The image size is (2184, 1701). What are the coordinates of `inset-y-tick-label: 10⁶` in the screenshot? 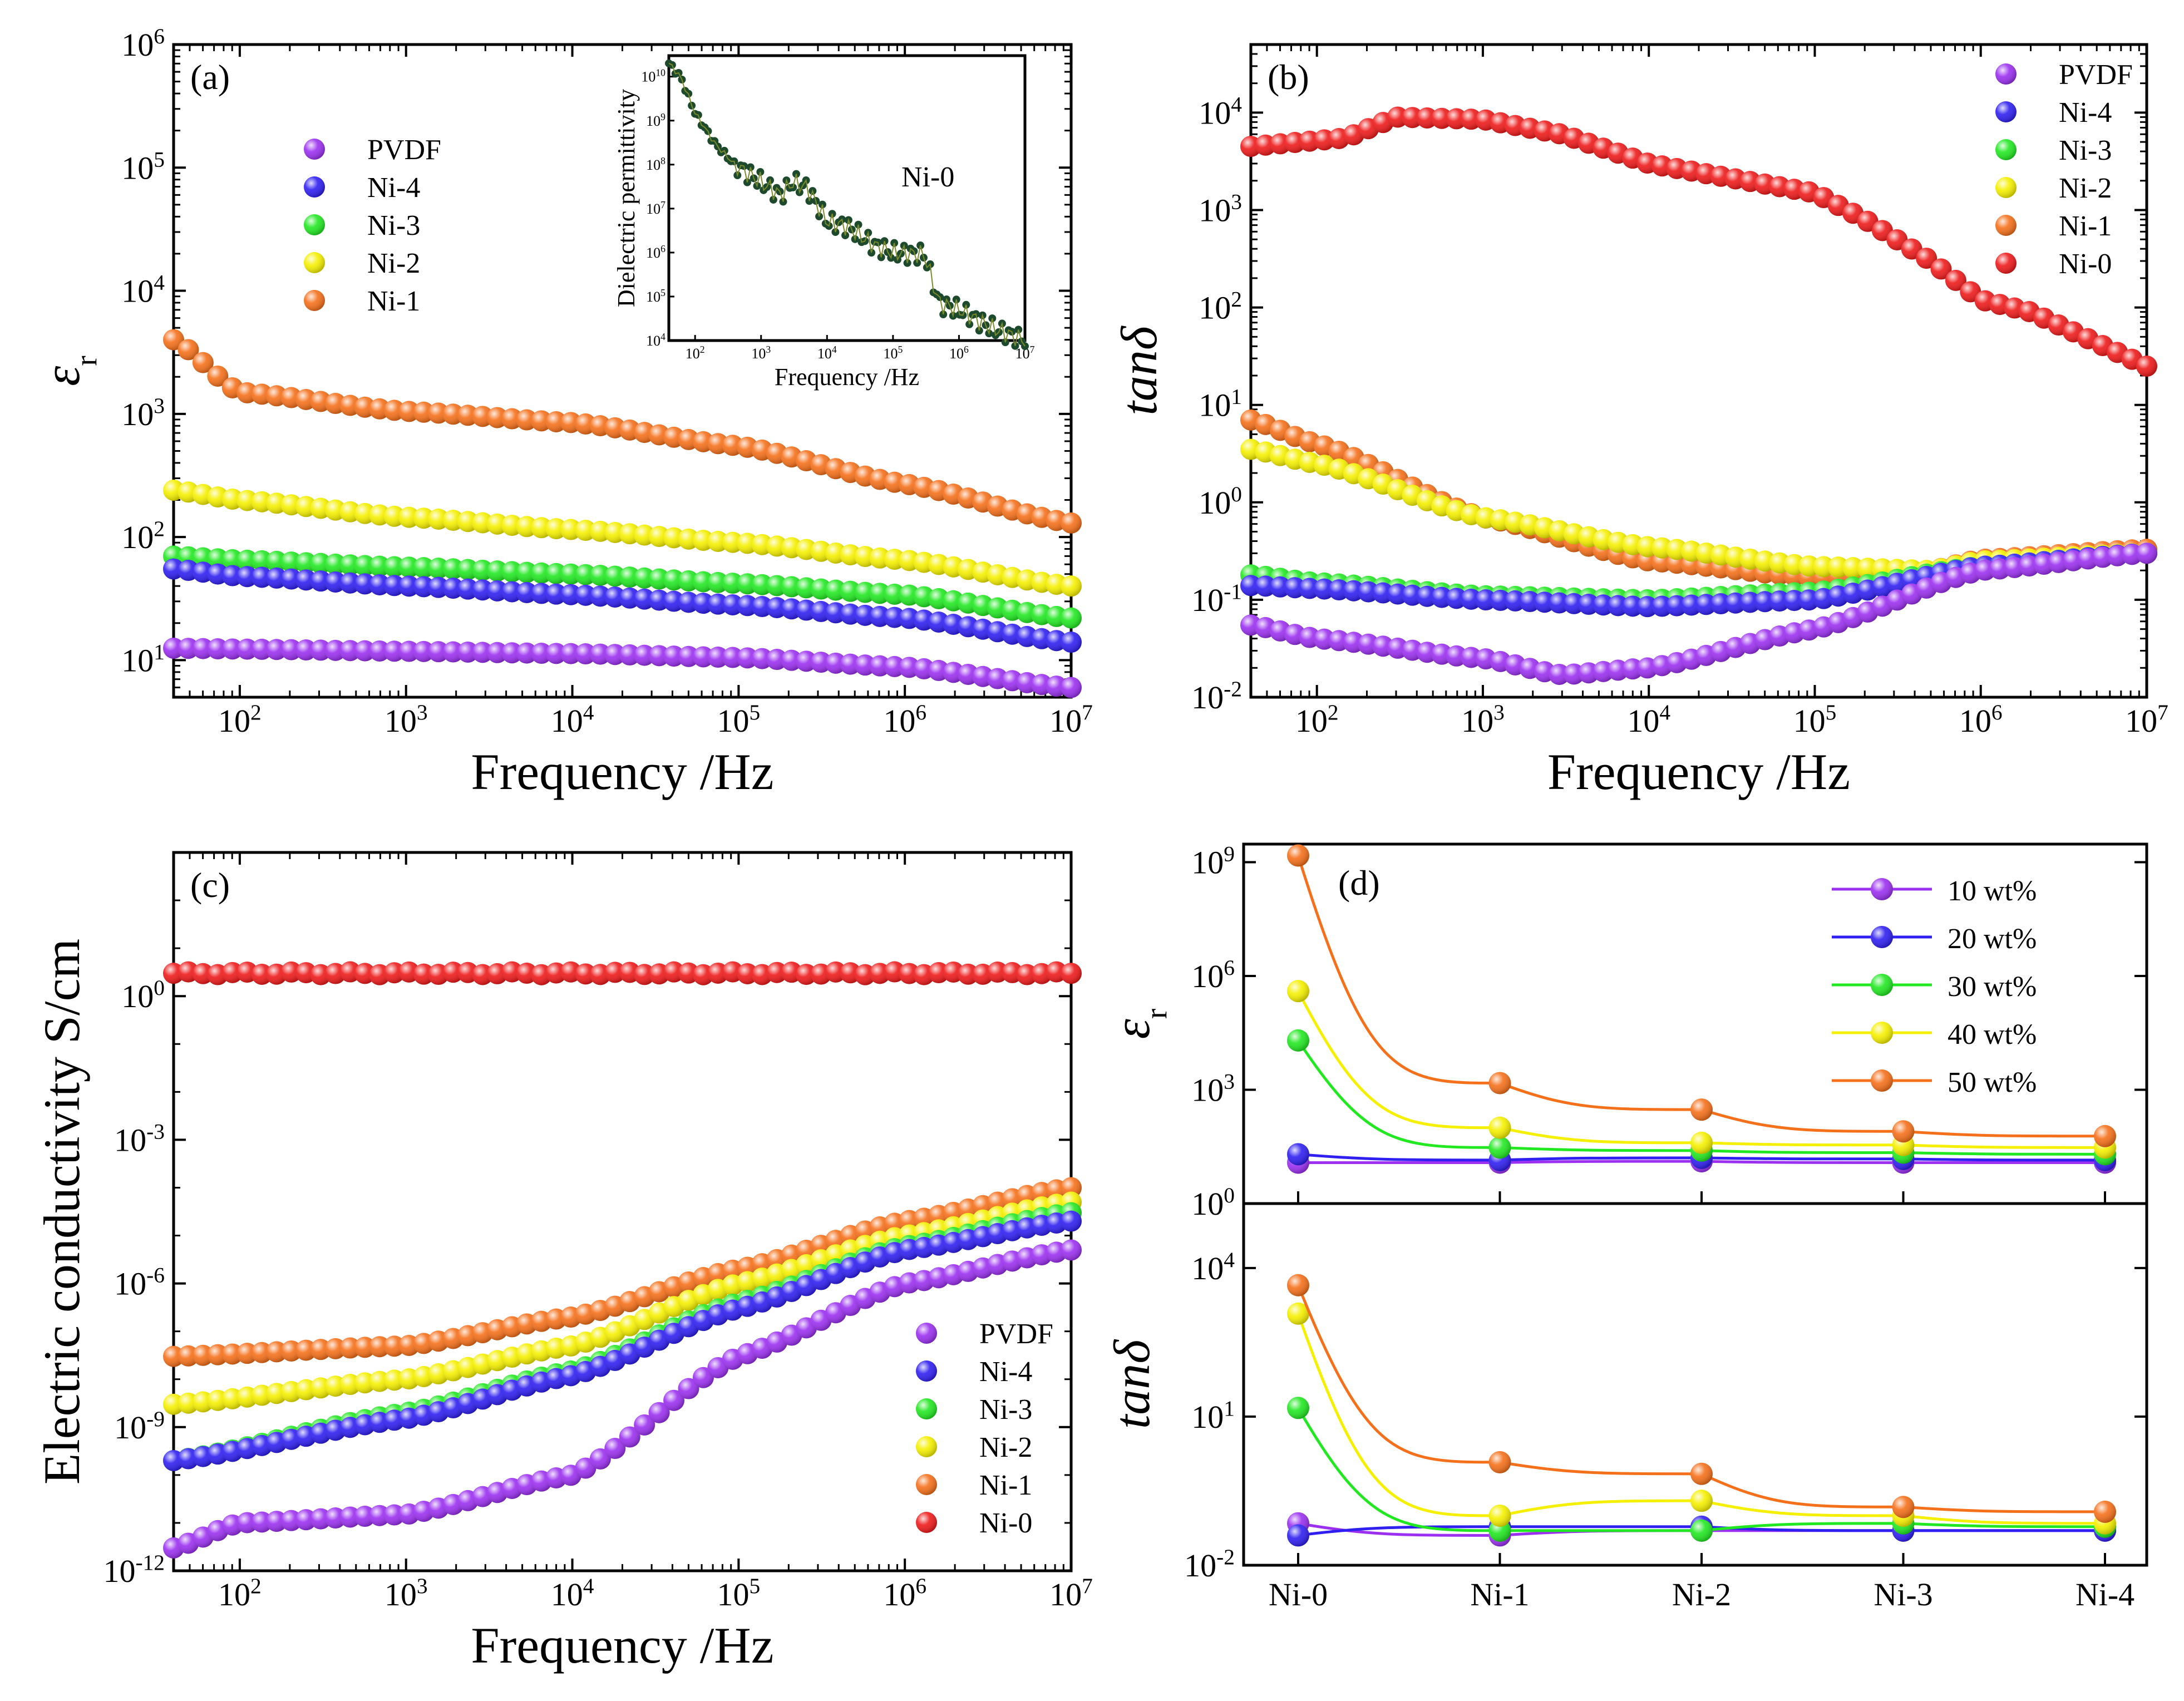 It's located at (655, 252).